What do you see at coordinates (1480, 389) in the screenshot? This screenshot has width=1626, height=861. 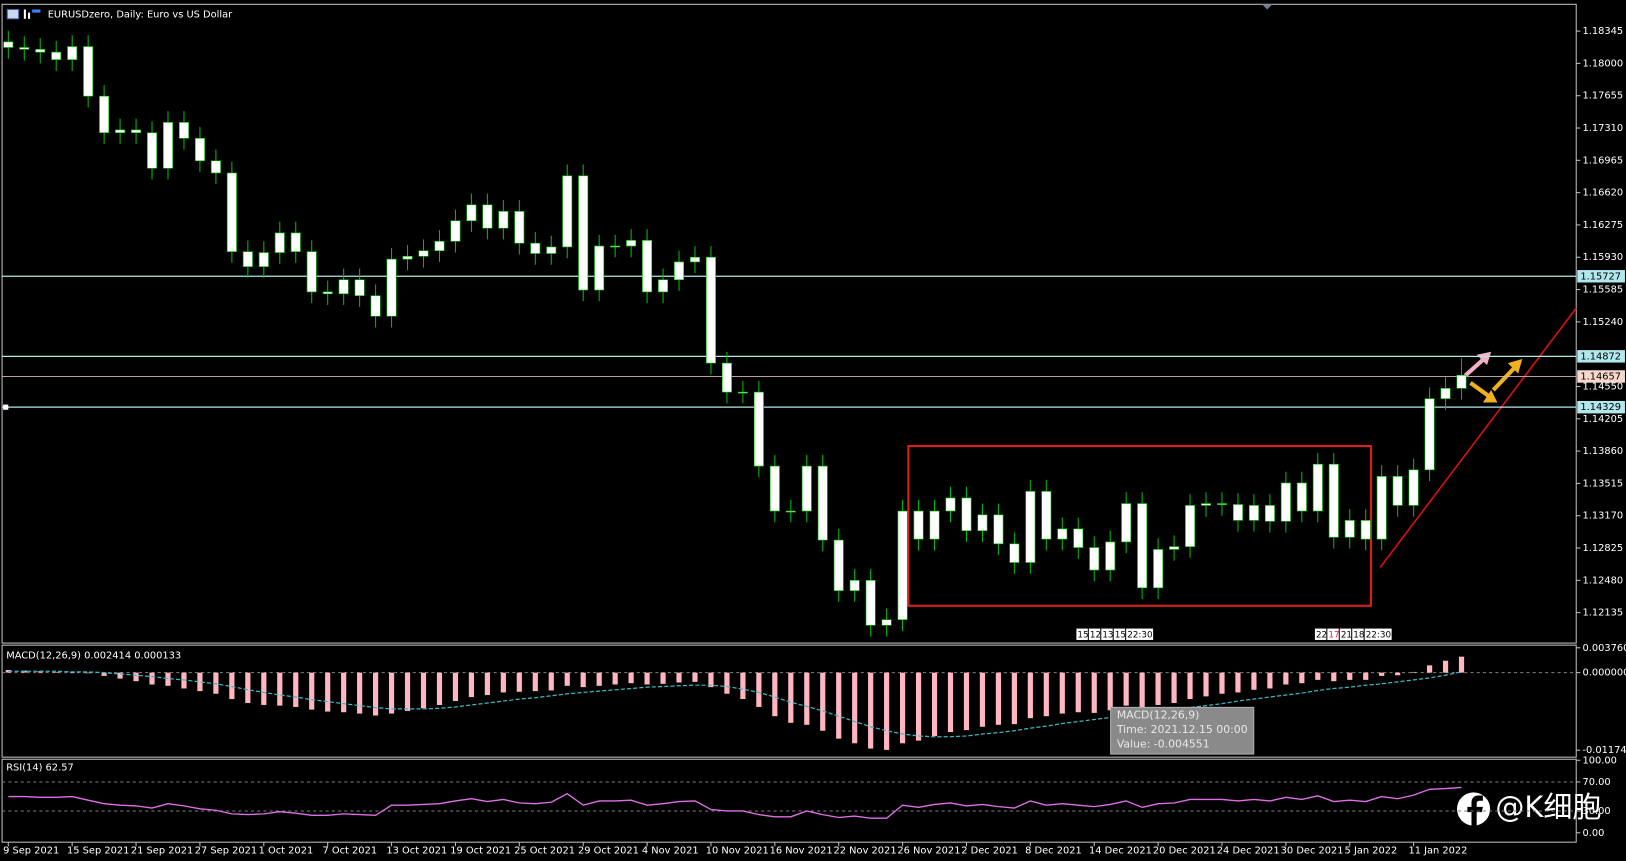 I see `arrow-gold` at bounding box center [1480, 389].